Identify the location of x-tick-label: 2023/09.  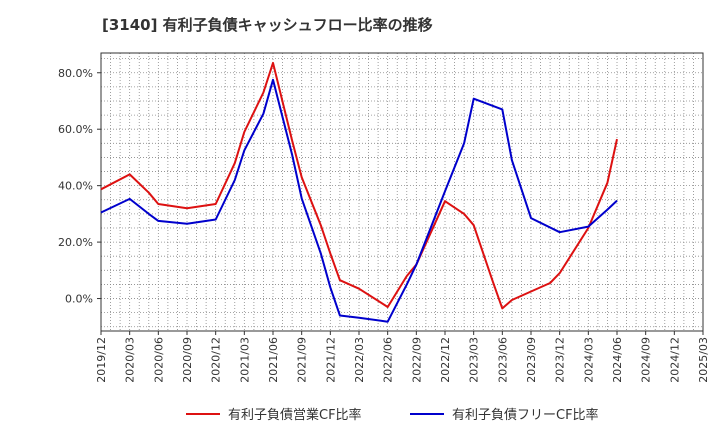
(531, 360).